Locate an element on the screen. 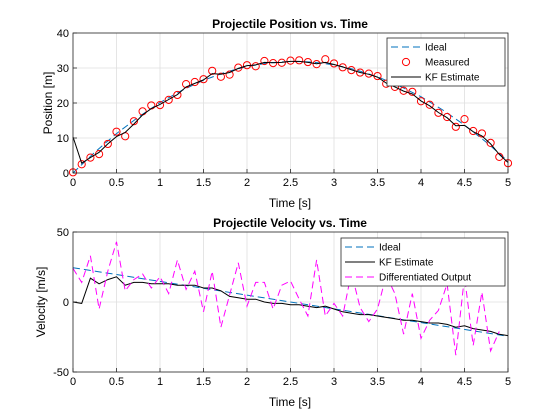 Image resolution: width=560 pixels, height=420 pixels. position-xtick-label-3: 1.5 is located at coordinates (203, 183).